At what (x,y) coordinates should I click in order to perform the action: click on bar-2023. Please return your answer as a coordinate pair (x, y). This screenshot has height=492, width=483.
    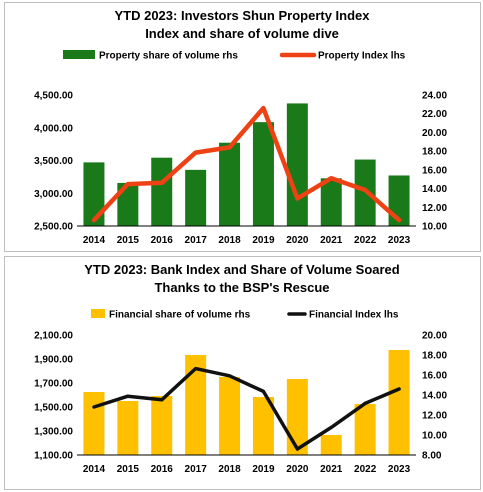
    Looking at the image, I should click on (399, 402).